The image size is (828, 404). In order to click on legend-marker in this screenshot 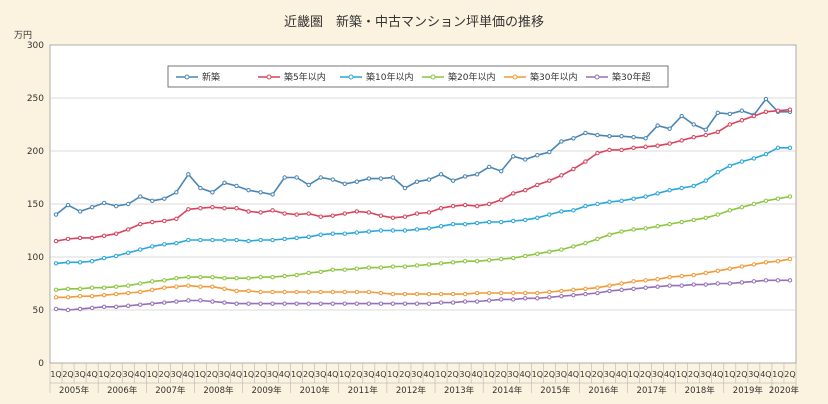, I will do `click(597, 77)`.